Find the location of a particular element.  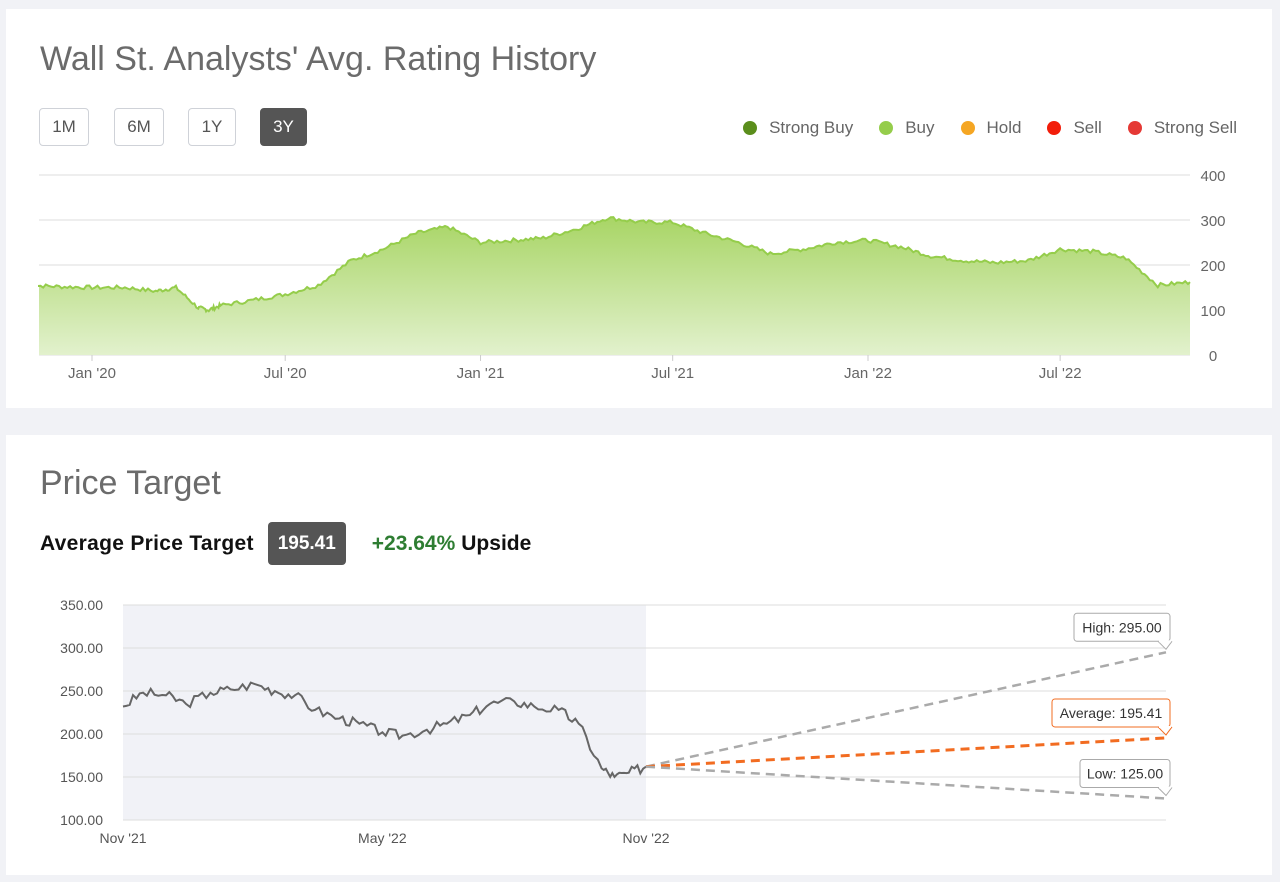

rating-history-title: Wall St. Analysts' Avg. Rating History is located at coordinates (318, 59).